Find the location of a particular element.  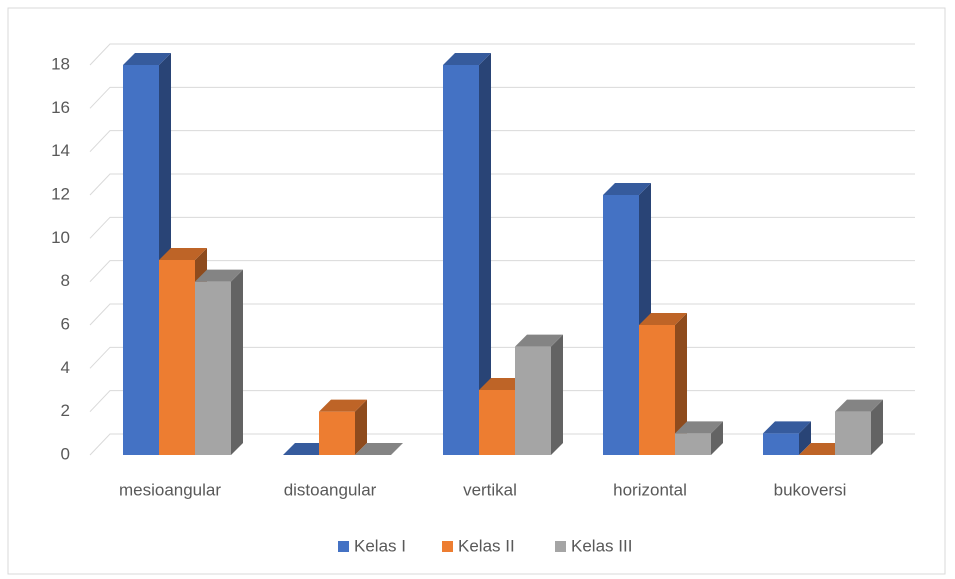

legend-label: Kelas III is located at coordinates (601, 545).